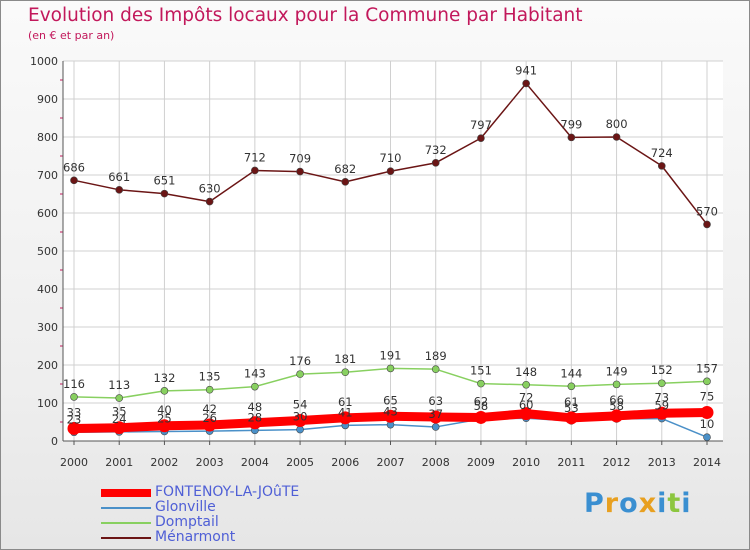 The width and height of the screenshot is (750, 550). I want to click on data-label: 66, so click(616, 400).